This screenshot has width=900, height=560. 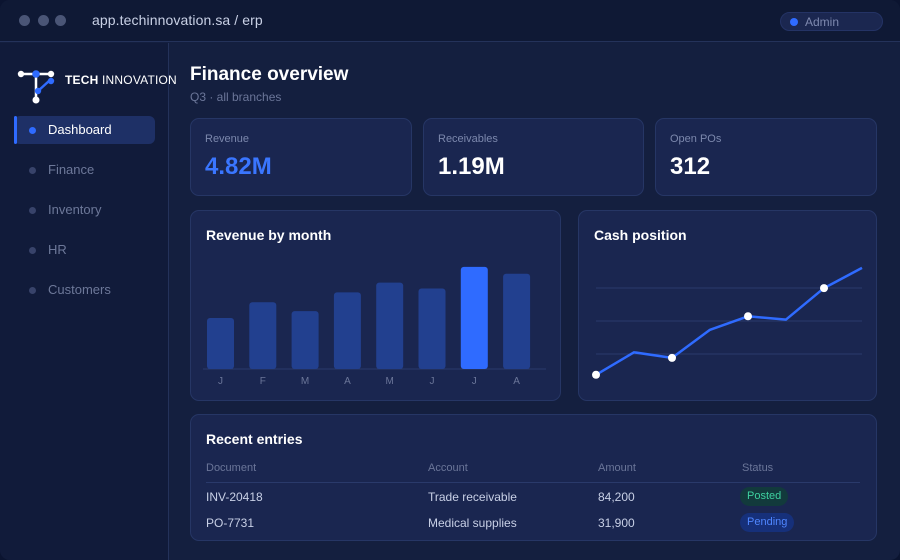 What do you see at coordinates (15, 130) in the screenshot?
I see `active-indicator` at bounding box center [15, 130].